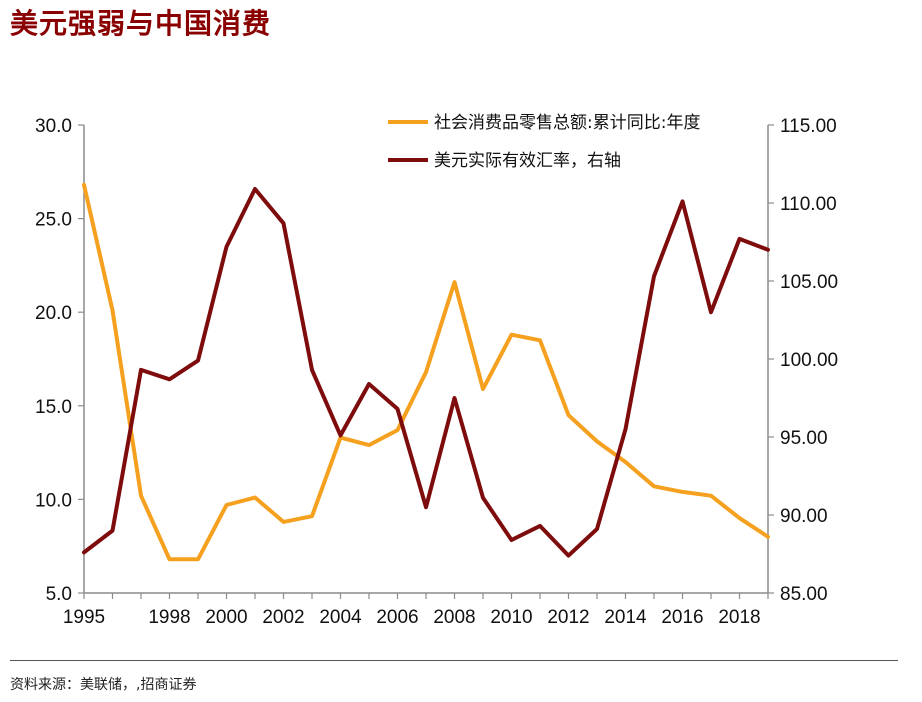 The image size is (922, 702). I want to click on legend-label: 美元实际有效汇率，右轴, so click(527, 161).